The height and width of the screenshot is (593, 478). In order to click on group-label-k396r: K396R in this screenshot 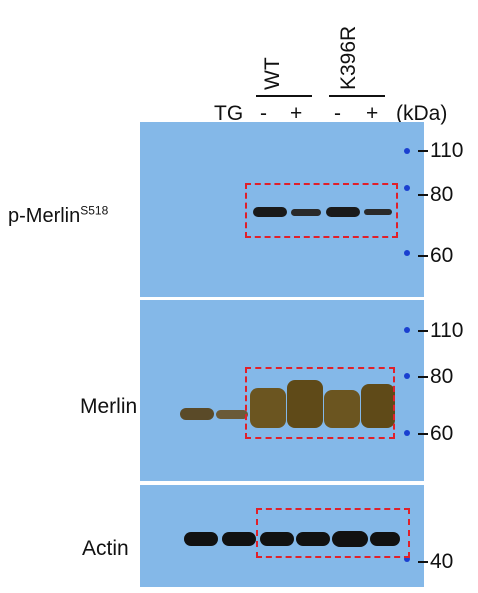, I will do `click(348, 57)`.